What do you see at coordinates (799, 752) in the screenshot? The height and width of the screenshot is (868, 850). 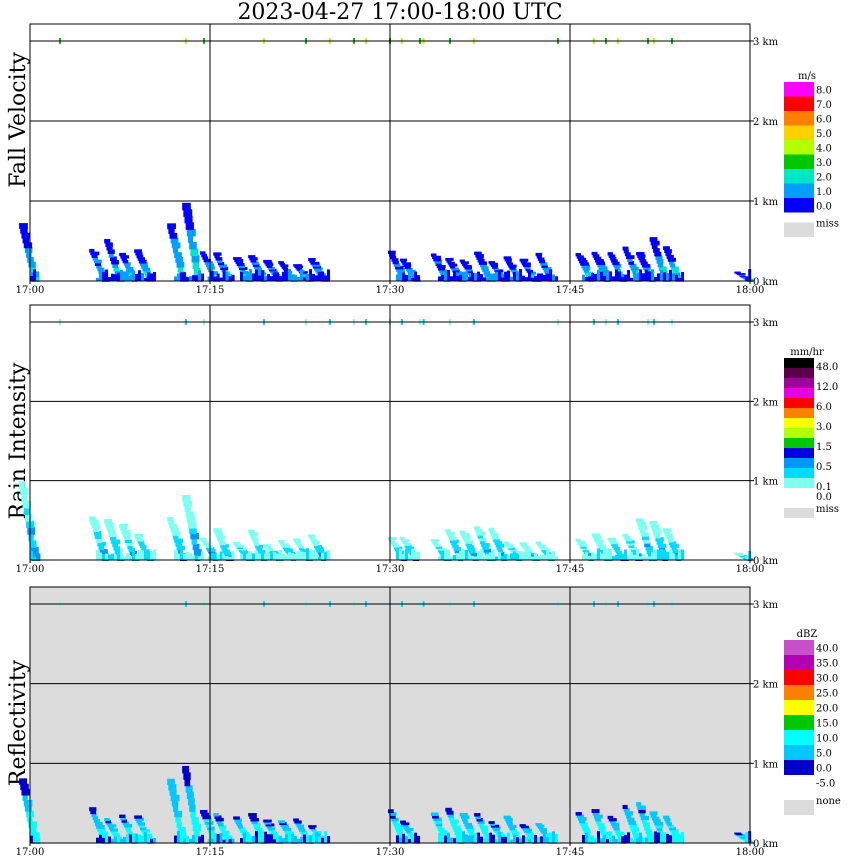 I see `legend-swatch` at bounding box center [799, 752].